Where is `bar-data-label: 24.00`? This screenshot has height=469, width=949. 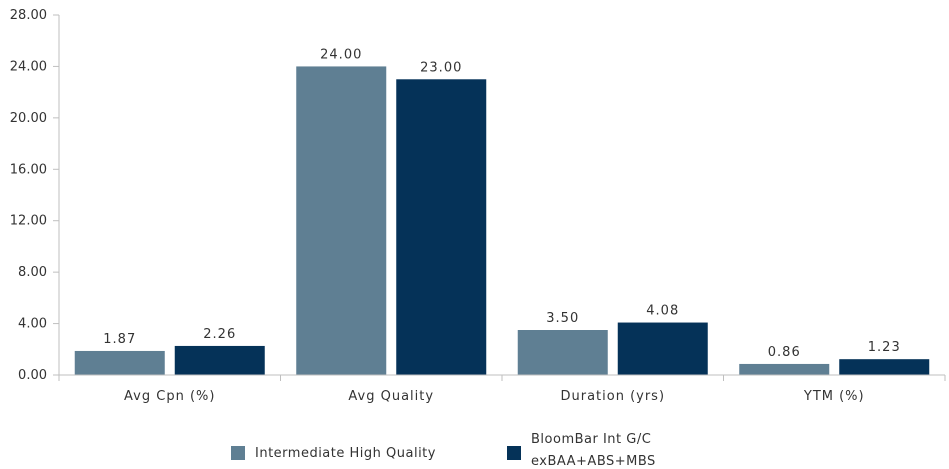 bar-data-label: 24.00 is located at coordinates (341, 54).